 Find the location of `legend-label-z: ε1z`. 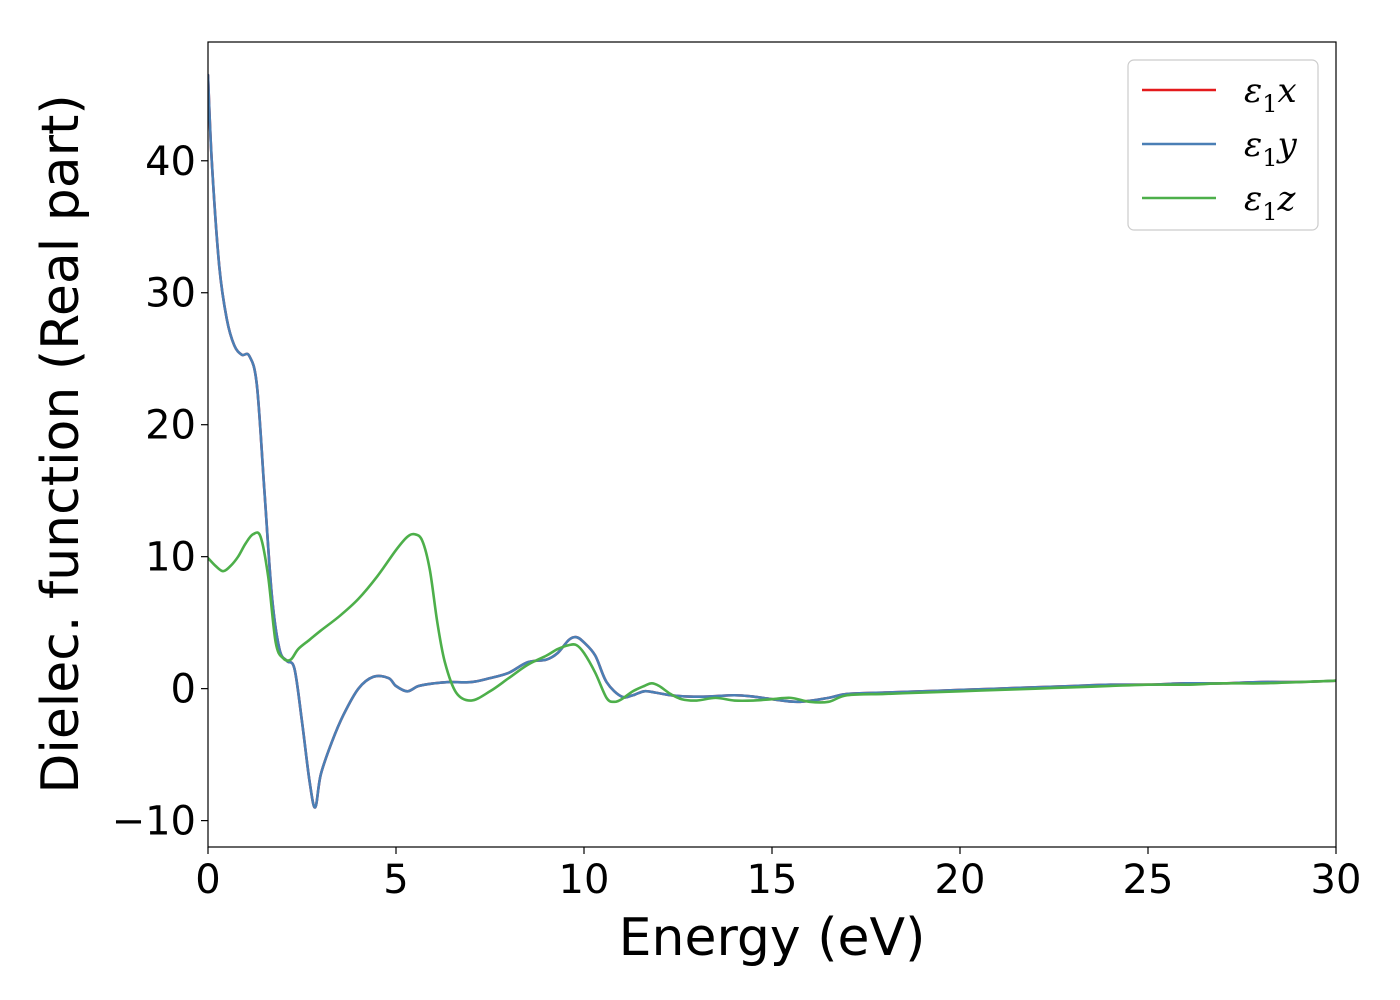

legend-label-z: ε1z is located at coordinates (1270, 202).